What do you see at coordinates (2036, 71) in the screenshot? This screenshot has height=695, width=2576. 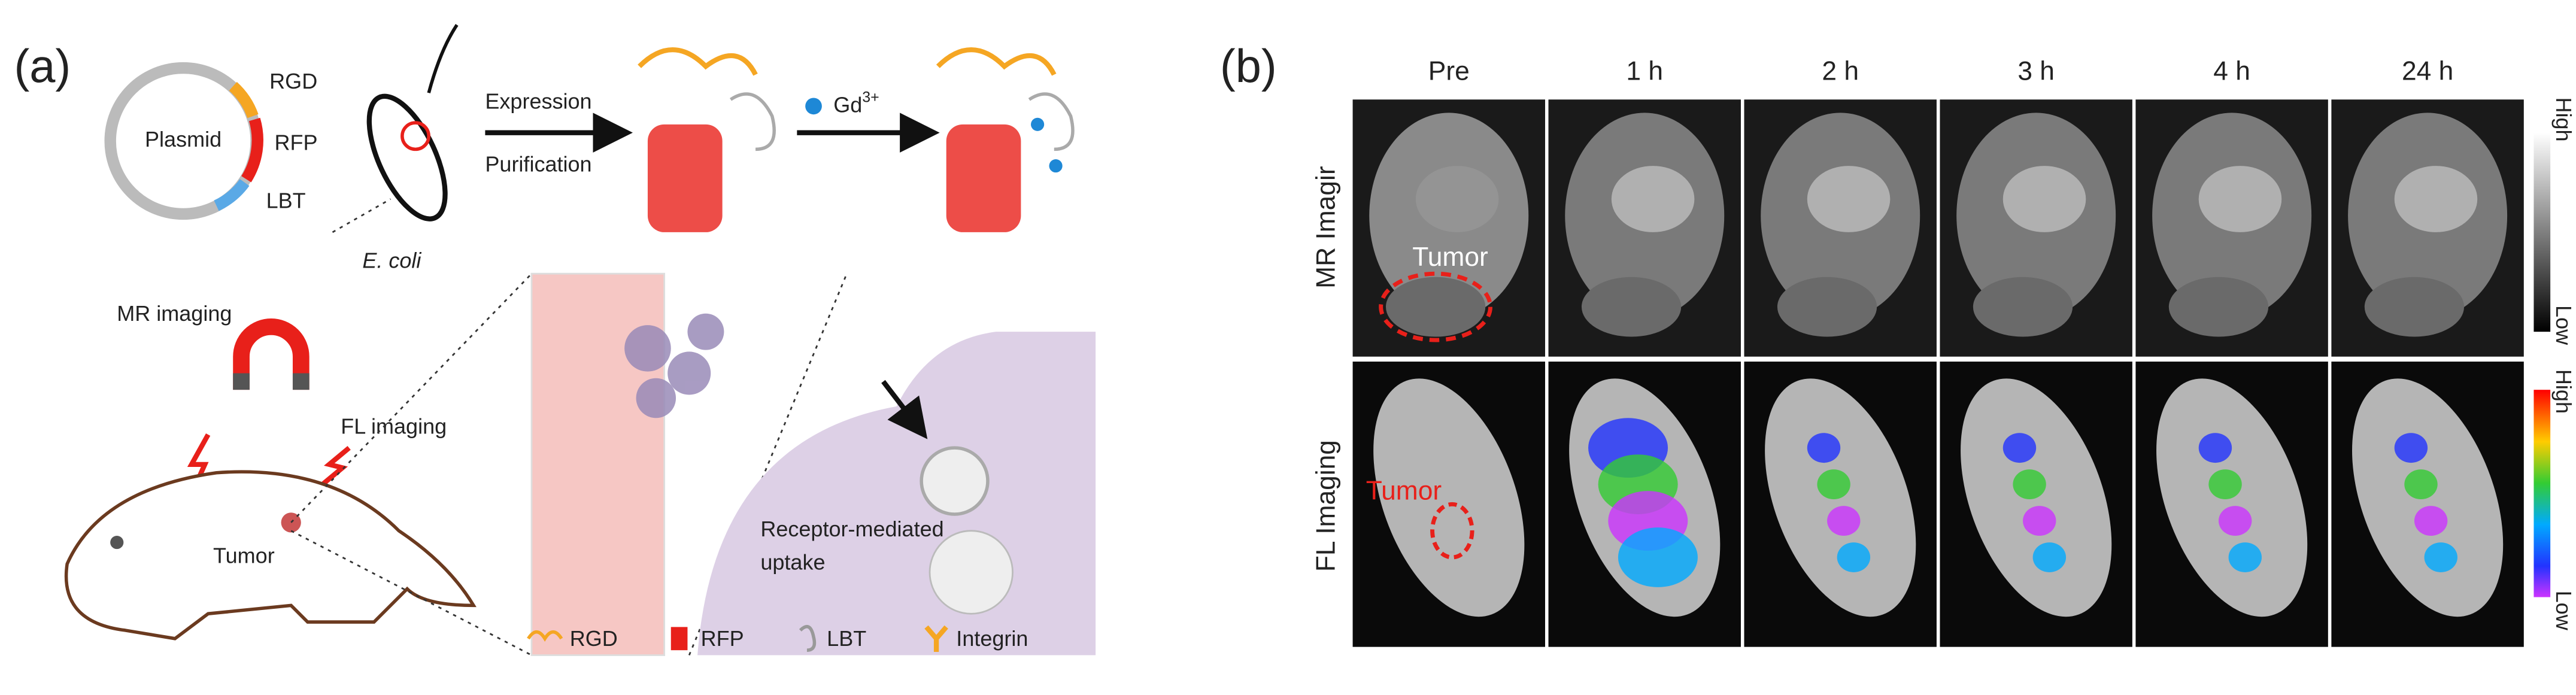 I see `column-header: 3 h` at bounding box center [2036, 71].